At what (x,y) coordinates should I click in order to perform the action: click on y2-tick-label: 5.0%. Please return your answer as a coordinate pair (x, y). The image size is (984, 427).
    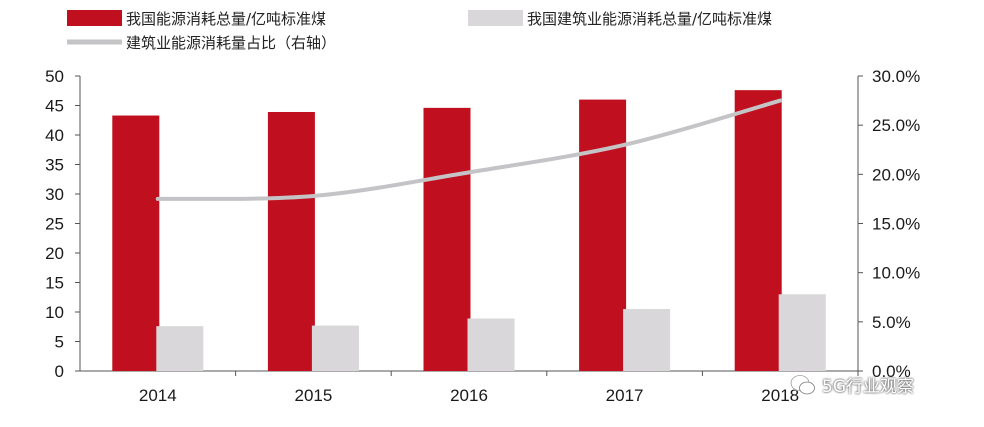
    Looking at the image, I should click on (891, 322).